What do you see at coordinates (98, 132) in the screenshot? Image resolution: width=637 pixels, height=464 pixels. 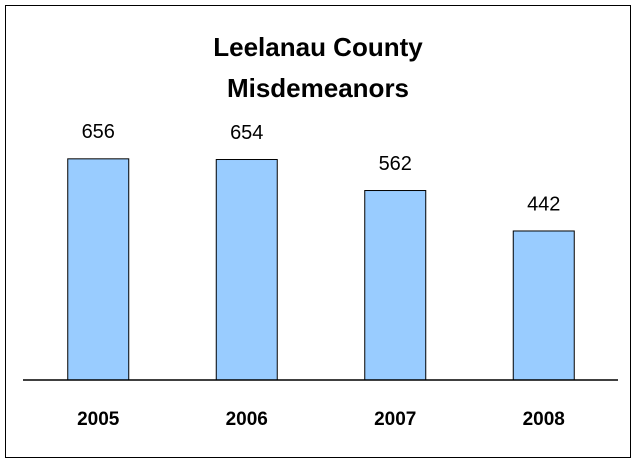 I see `data-label: 656` at bounding box center [98, 132].